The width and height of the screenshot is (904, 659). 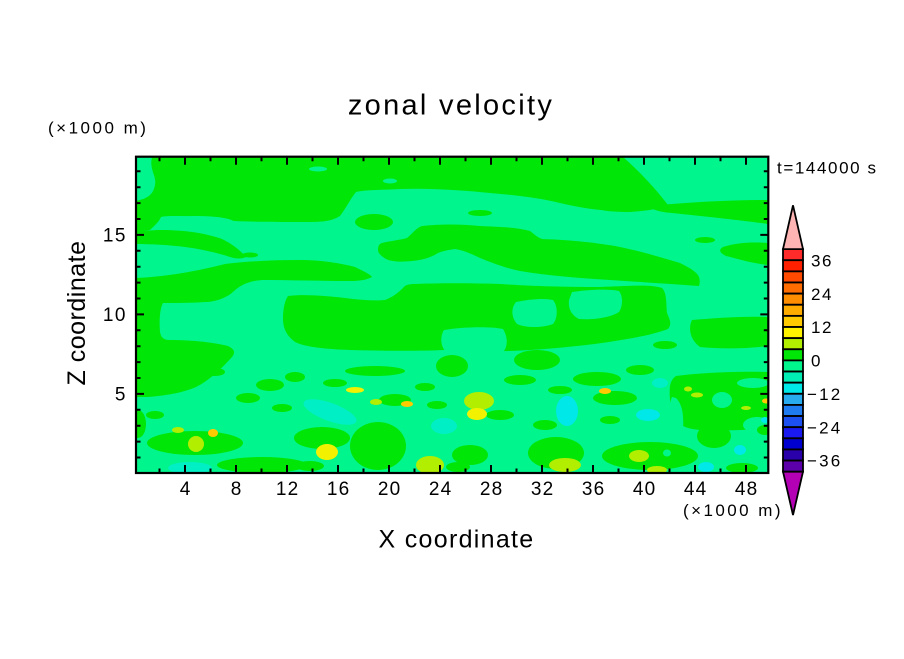 What do you see at coordinates (824, 461) in the screenshot?
I see `svg-text: −36` at bounding box center [824, 461].